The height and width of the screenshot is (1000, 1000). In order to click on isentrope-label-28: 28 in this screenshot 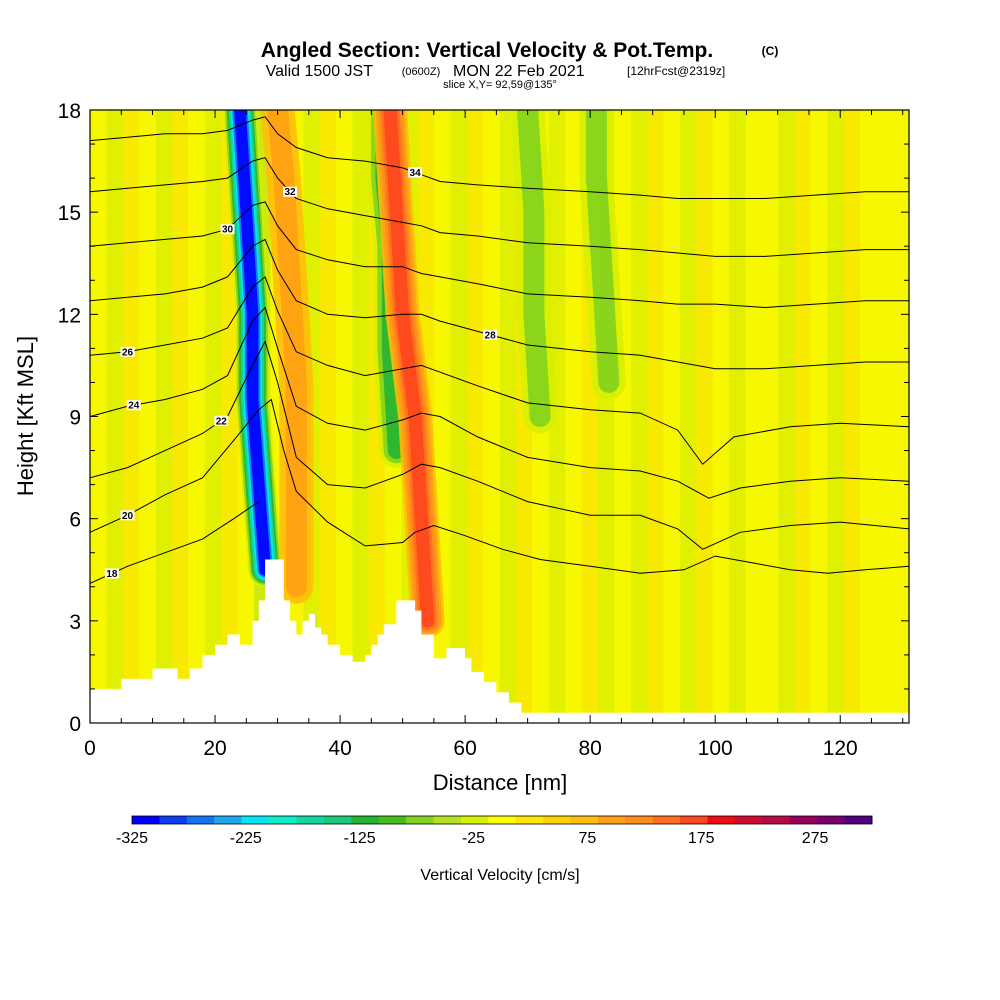, I will do `click(490, 335)`.